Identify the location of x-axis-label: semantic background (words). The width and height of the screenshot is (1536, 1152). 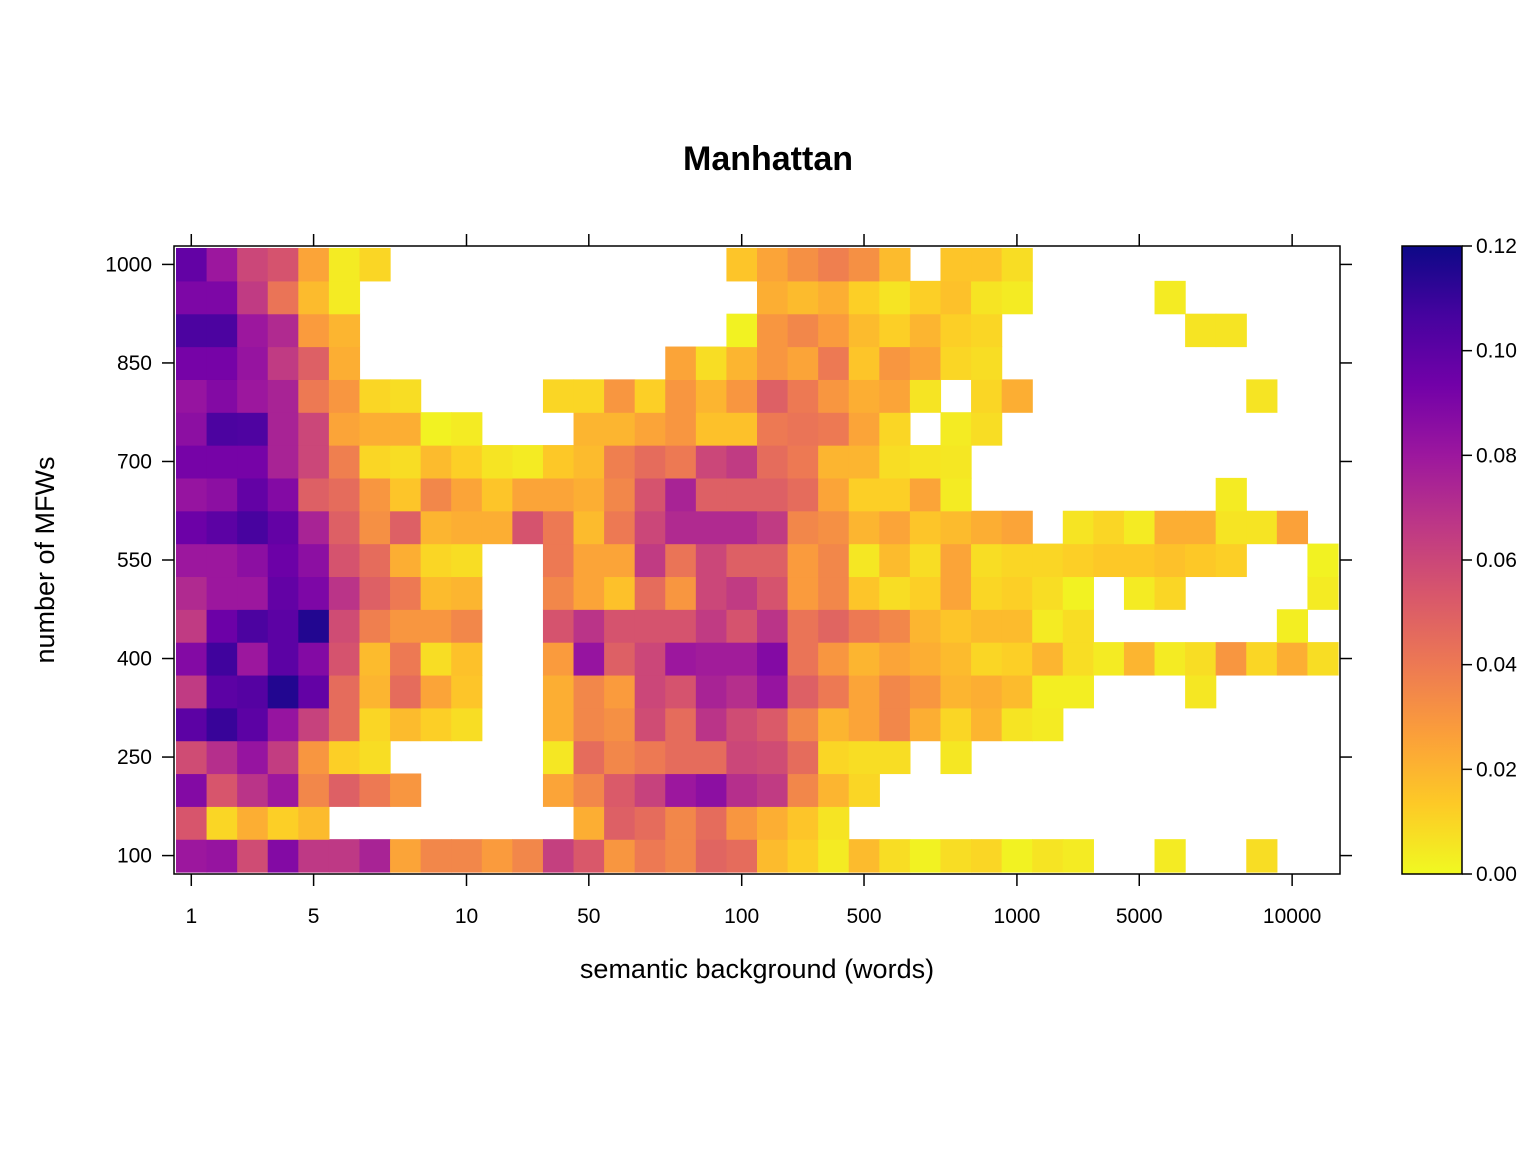
(757, 969).